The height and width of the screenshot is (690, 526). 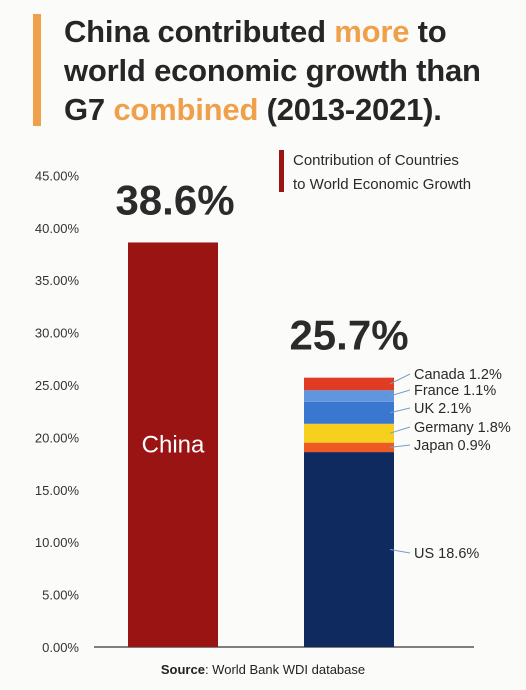 I want to click on bar-segment-canada, so click(x=349, y=384).